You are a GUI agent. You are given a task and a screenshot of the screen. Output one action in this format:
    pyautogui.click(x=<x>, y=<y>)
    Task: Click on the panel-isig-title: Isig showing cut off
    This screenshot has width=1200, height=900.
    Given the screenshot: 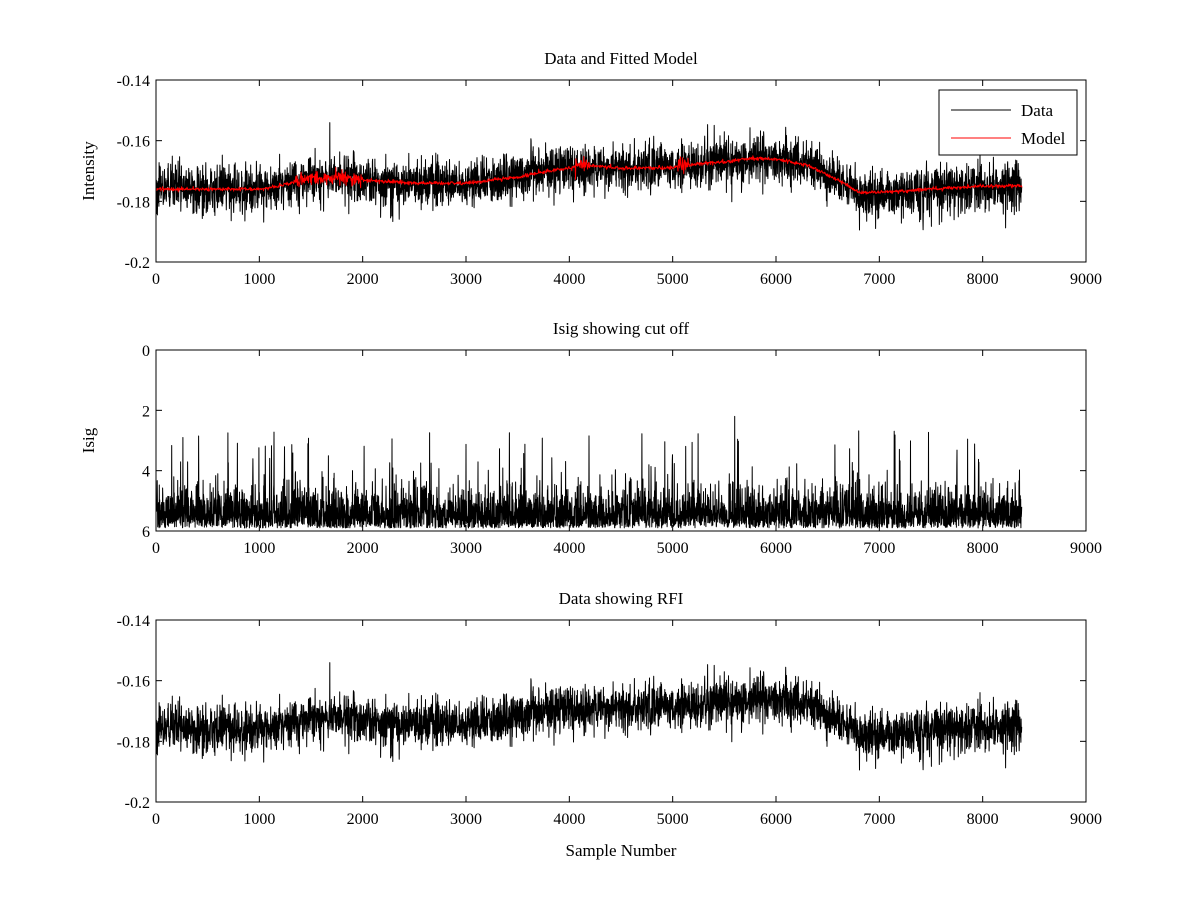 What is the action you would take?
    pyautogui.click(x=621, y=328)
    